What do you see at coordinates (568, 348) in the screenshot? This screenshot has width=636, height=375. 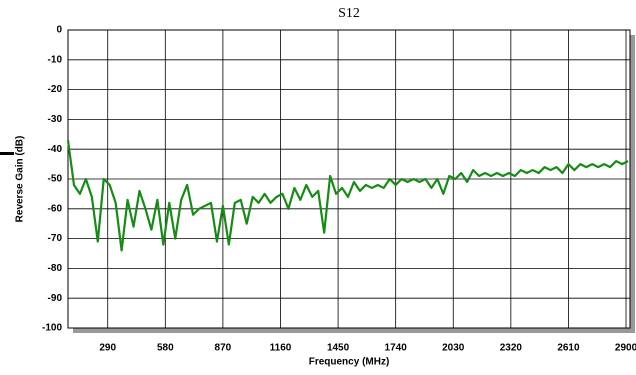 I see `x-tick-label: 2610` at bounding box center [568, 348].